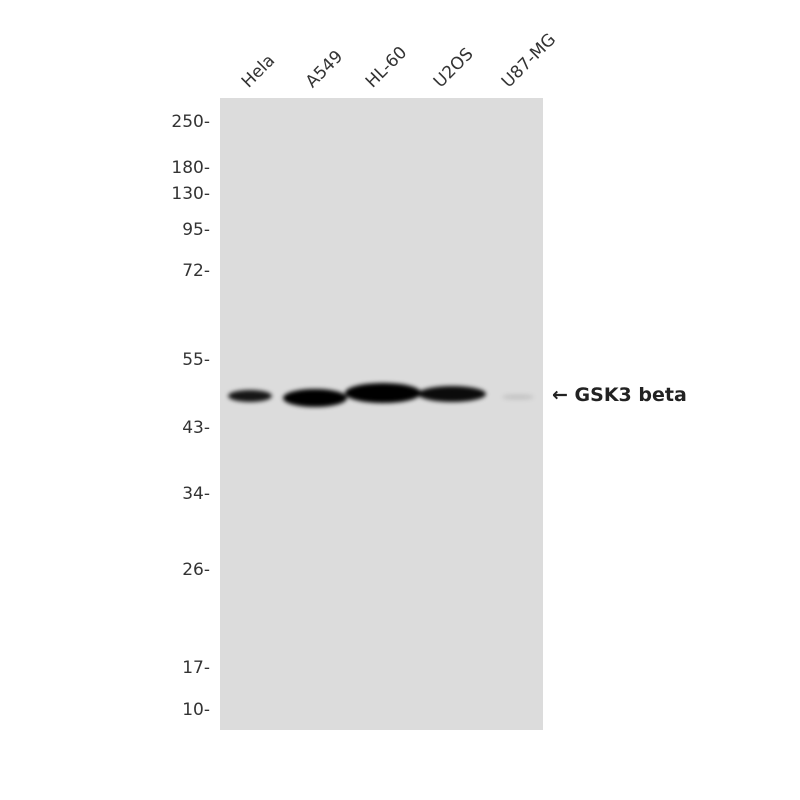  Describe the element at coordinates (560, 395) in the screenshot. I see `arrow-left-icon: ←` at that location.